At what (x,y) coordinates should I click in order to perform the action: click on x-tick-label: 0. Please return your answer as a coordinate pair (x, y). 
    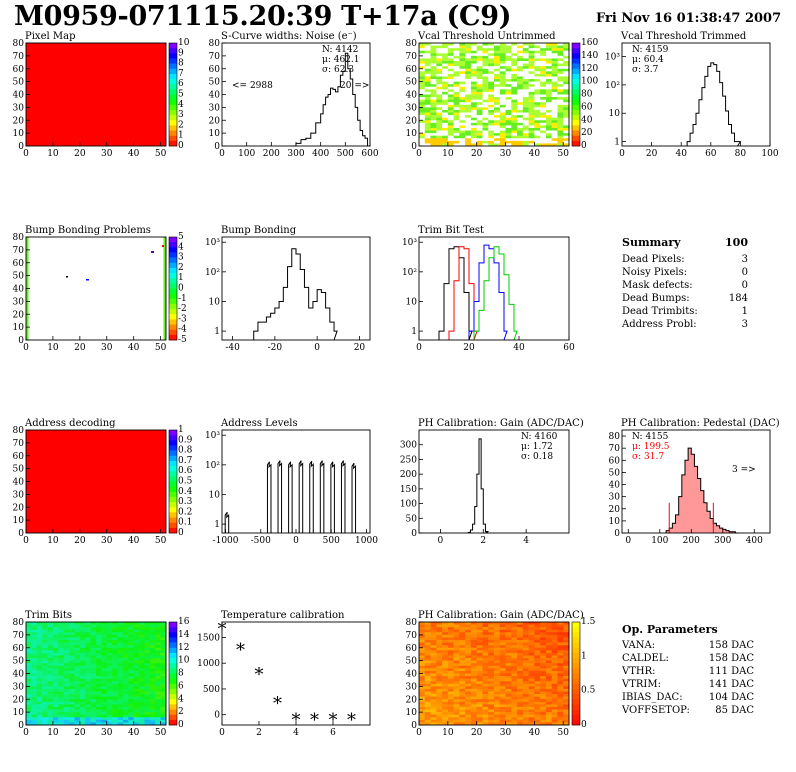
    Looking at the image, I should click on (26, 154).